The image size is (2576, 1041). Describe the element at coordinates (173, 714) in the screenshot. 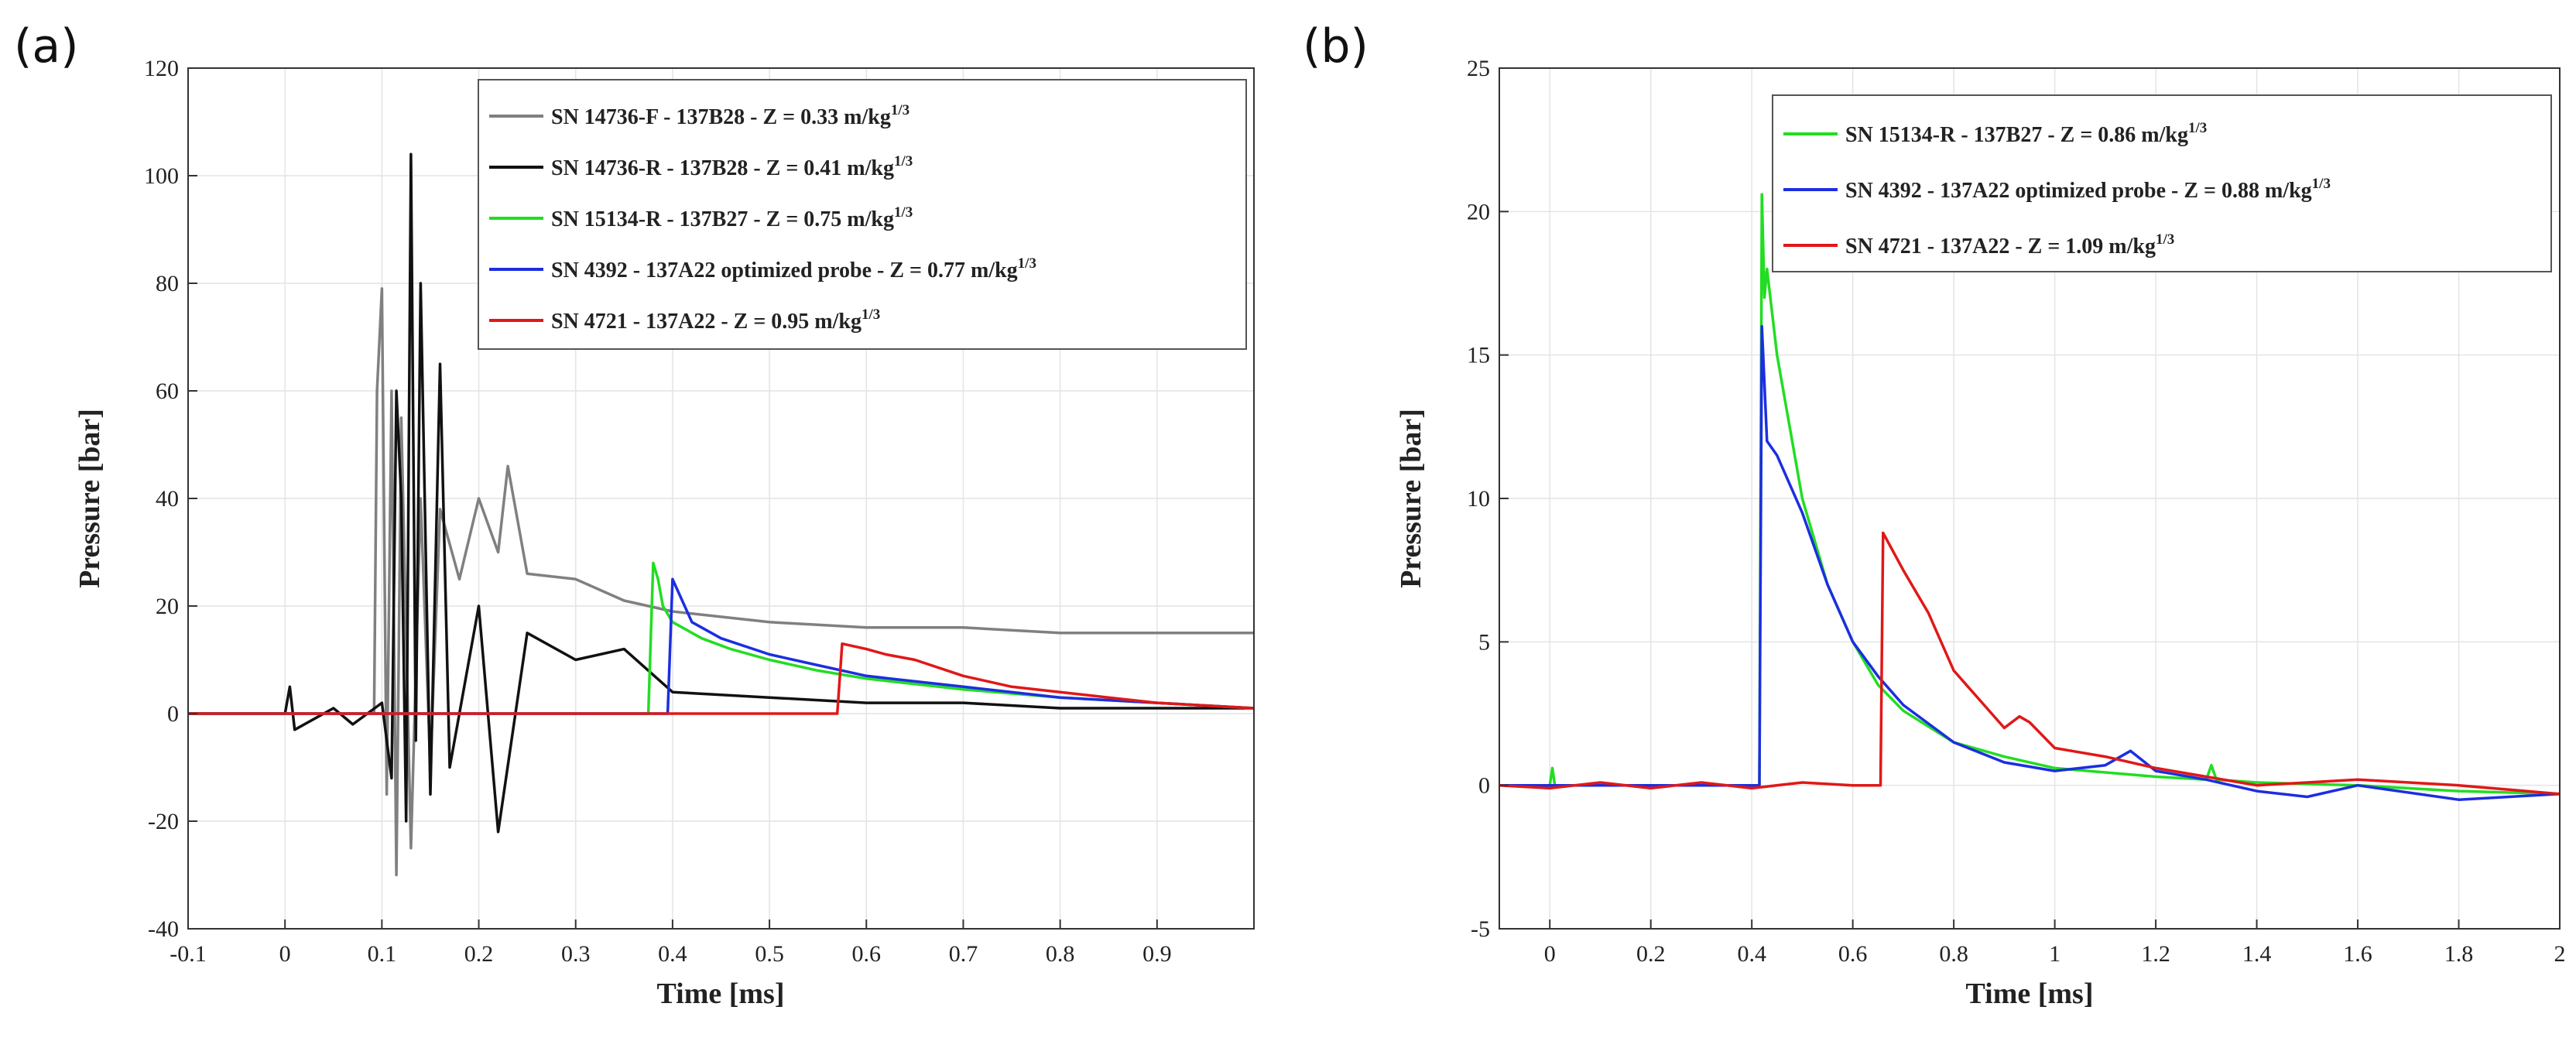

I see `panel-a-ytick-label: 0` at that location.